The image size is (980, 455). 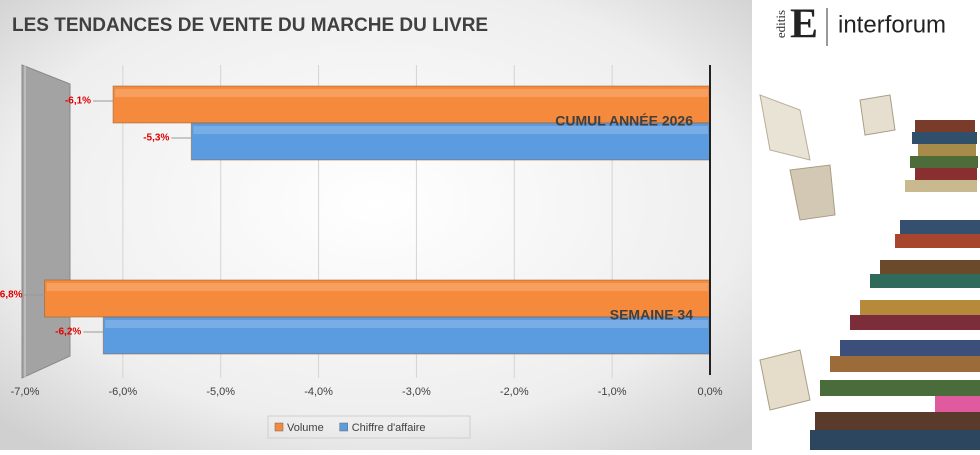 I want to click on legend-frame, so click(x=369, y=427).